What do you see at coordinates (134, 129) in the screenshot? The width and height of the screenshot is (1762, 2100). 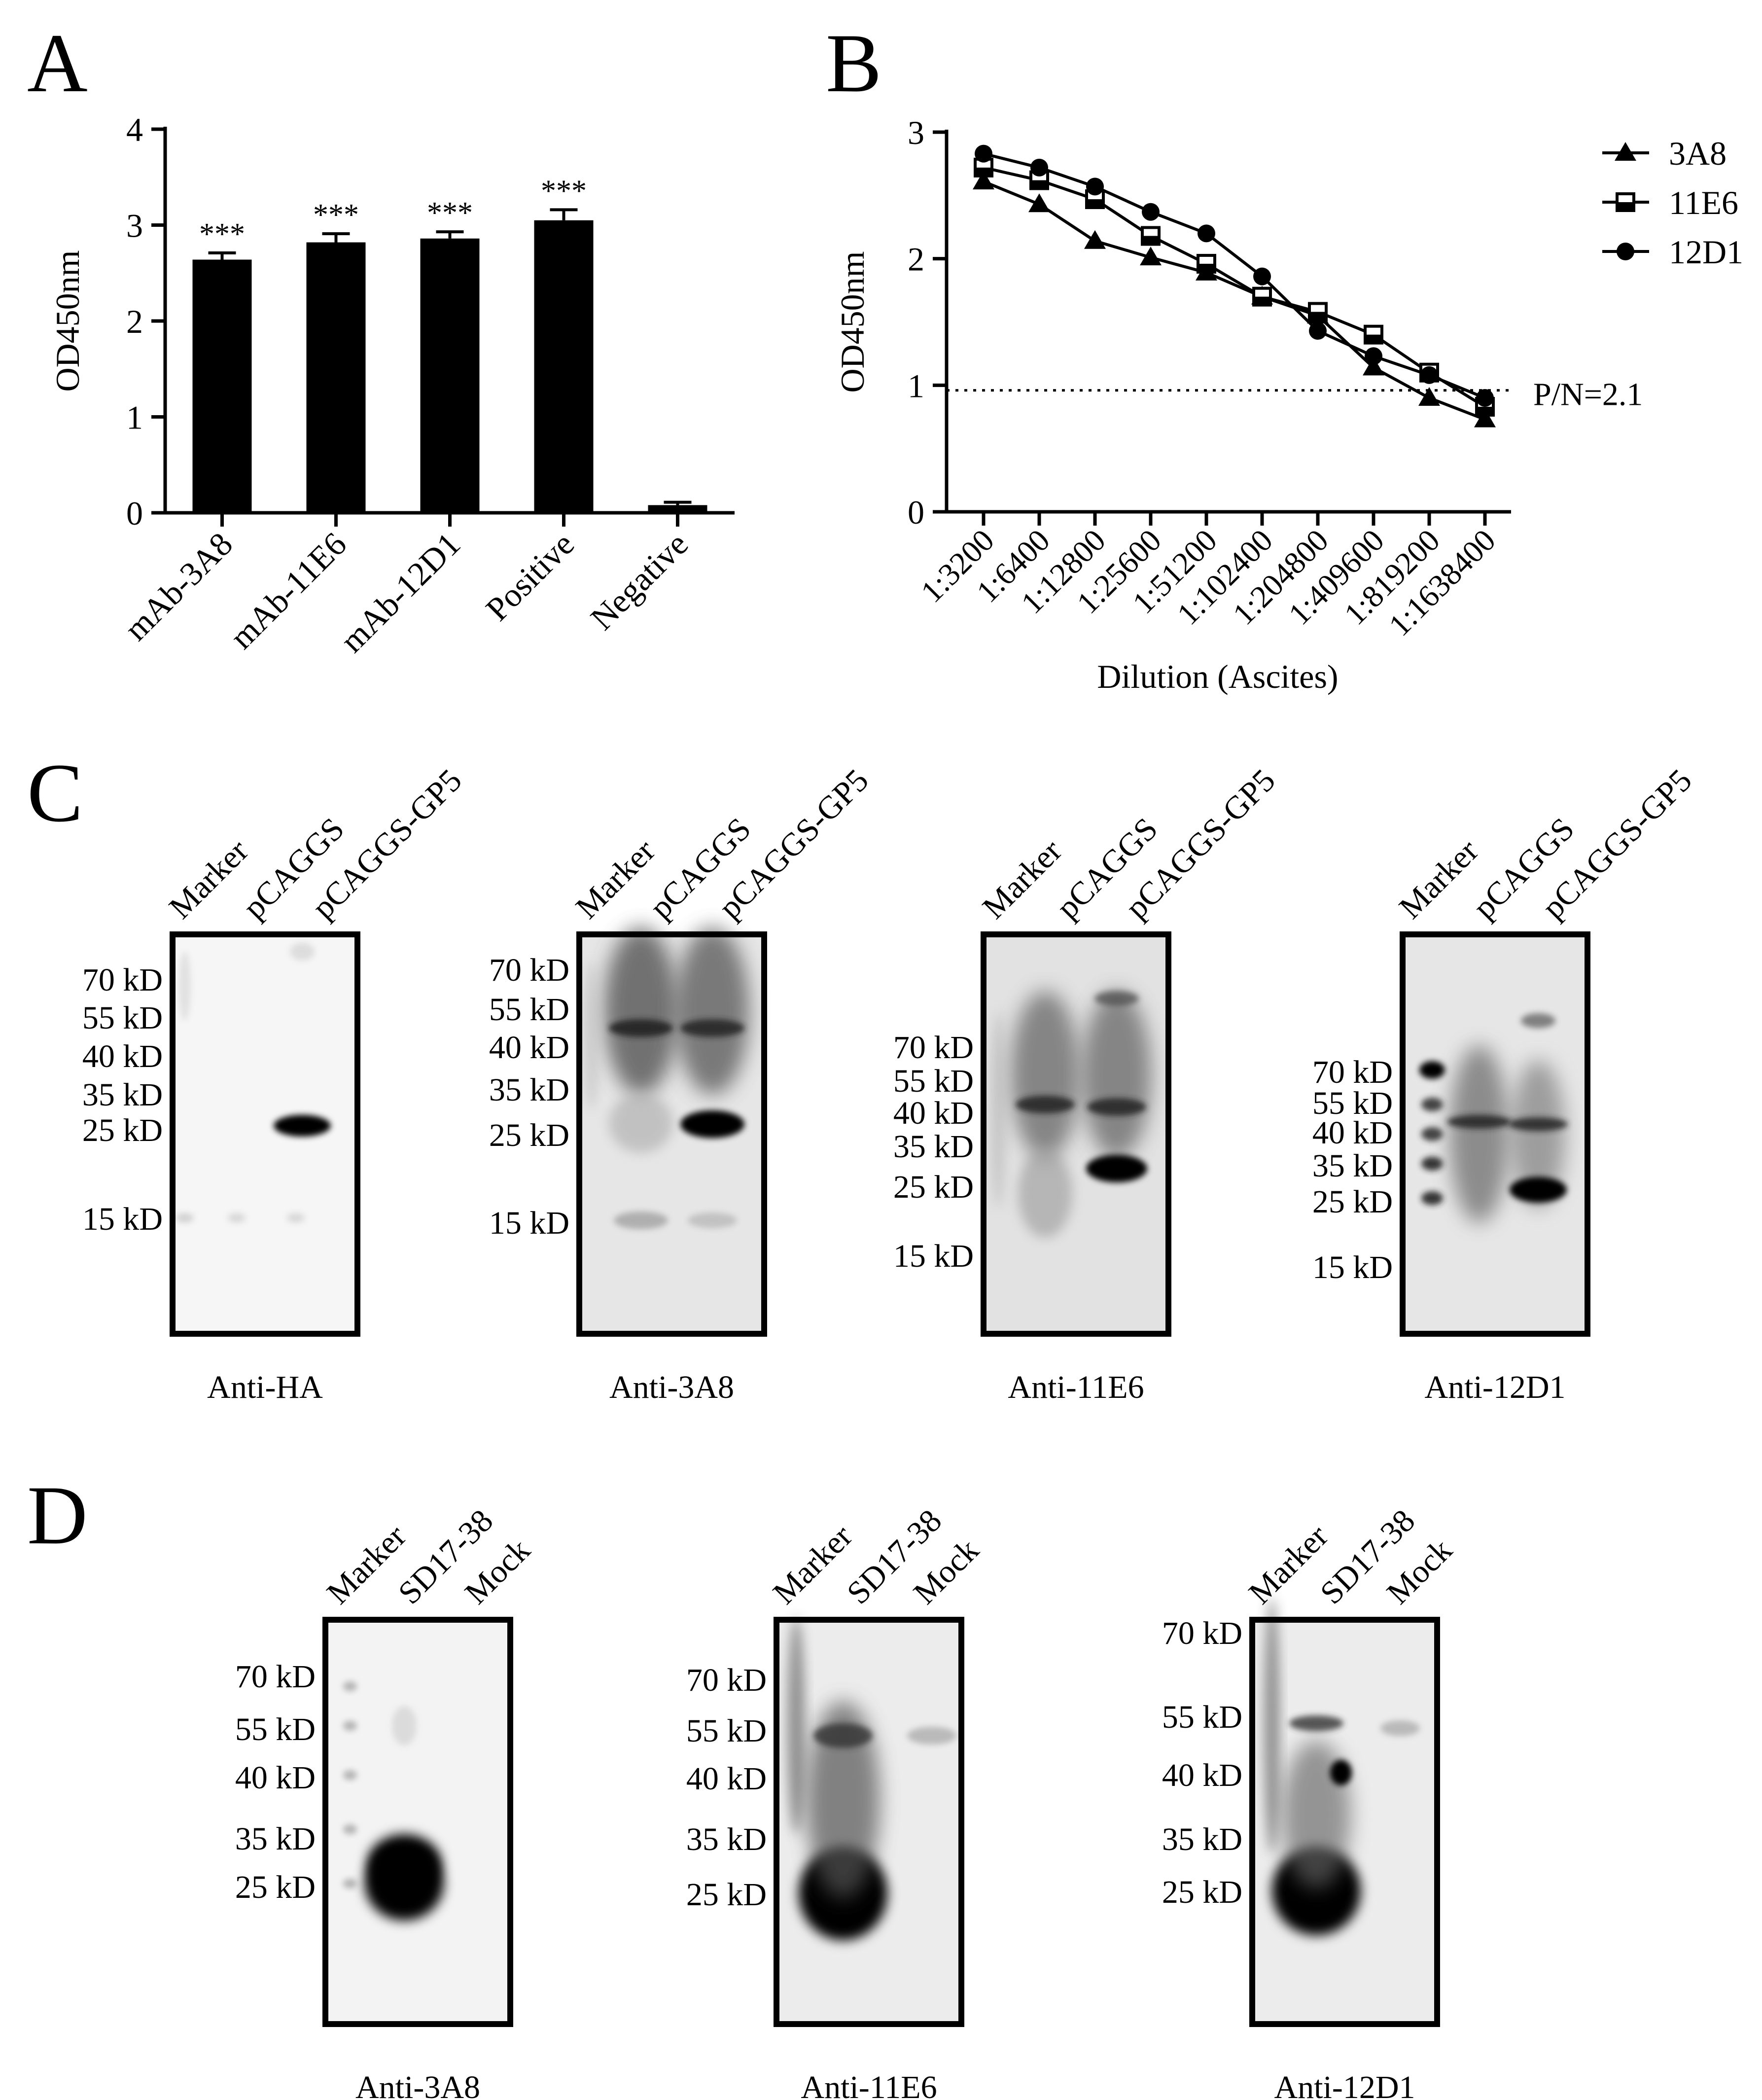 I see `y-tick-label: 4` at bounding box center [134, 129].